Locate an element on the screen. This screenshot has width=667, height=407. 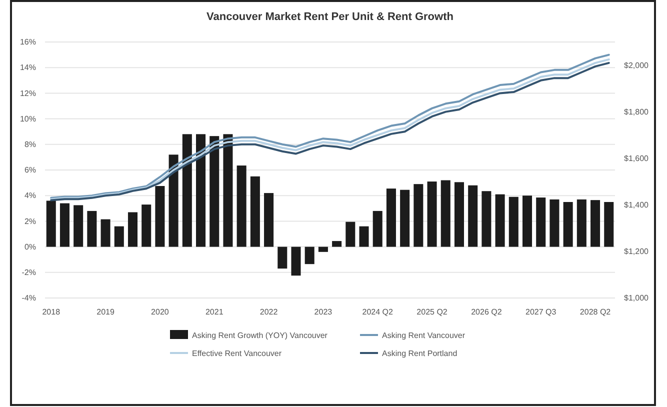
y-tick-label: 6% is located at coordinates (30, 170).